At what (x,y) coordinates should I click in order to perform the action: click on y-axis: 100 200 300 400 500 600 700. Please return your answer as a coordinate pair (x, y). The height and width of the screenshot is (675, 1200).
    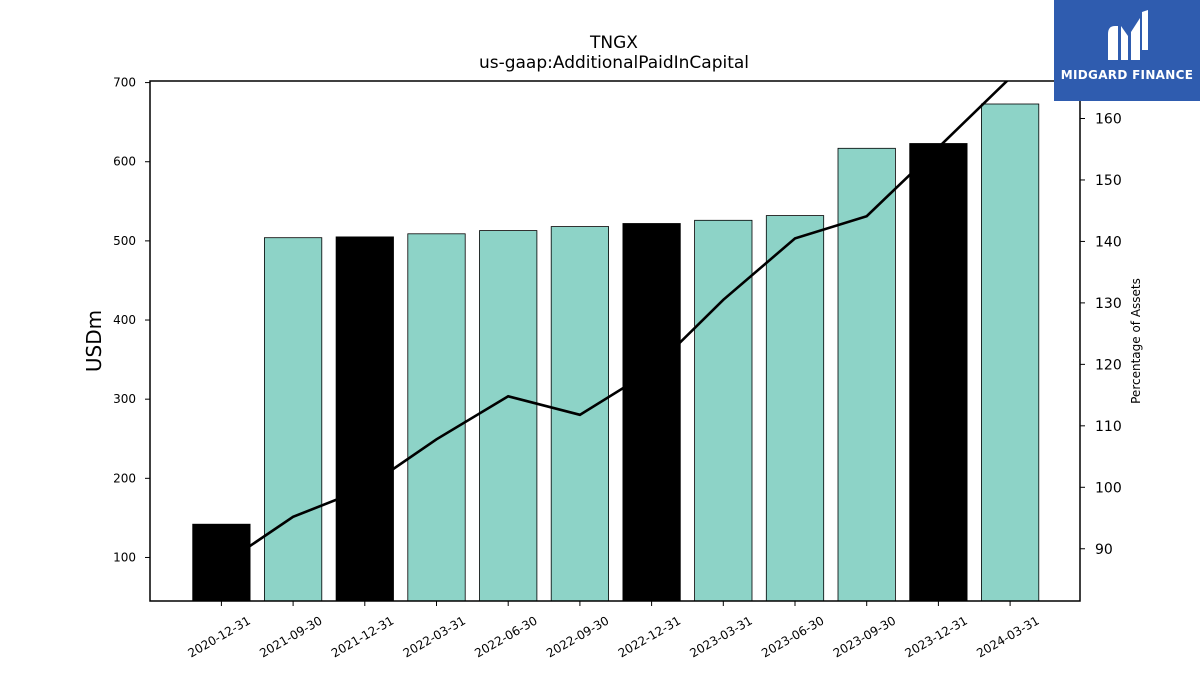
    Looking at the image, I should click on (131, 320).